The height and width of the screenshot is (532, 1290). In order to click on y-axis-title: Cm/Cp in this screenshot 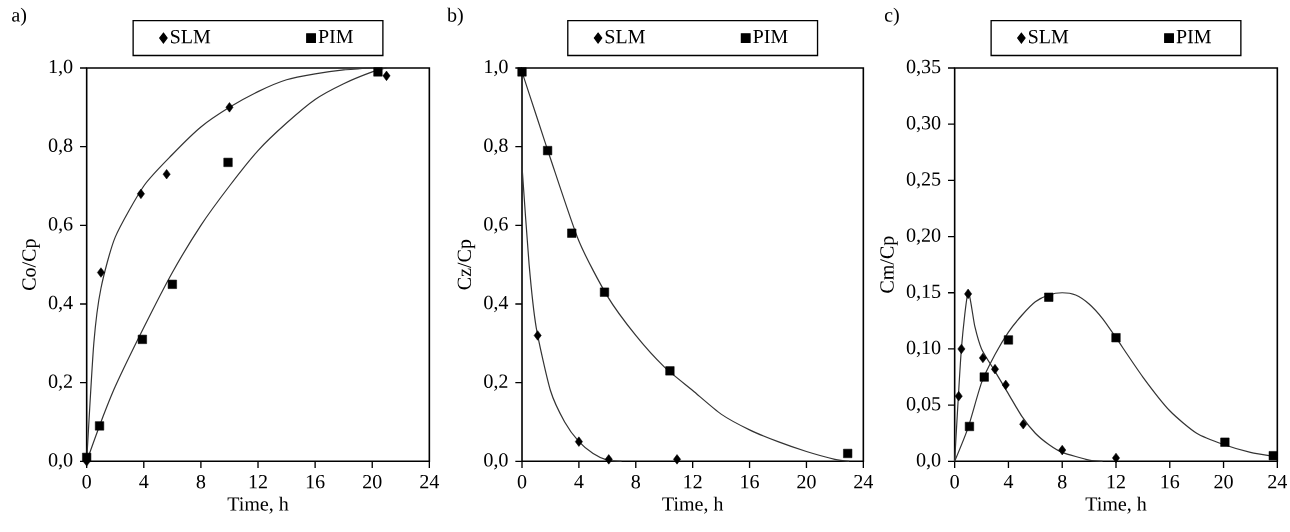, I will do `click(889, 264)`.